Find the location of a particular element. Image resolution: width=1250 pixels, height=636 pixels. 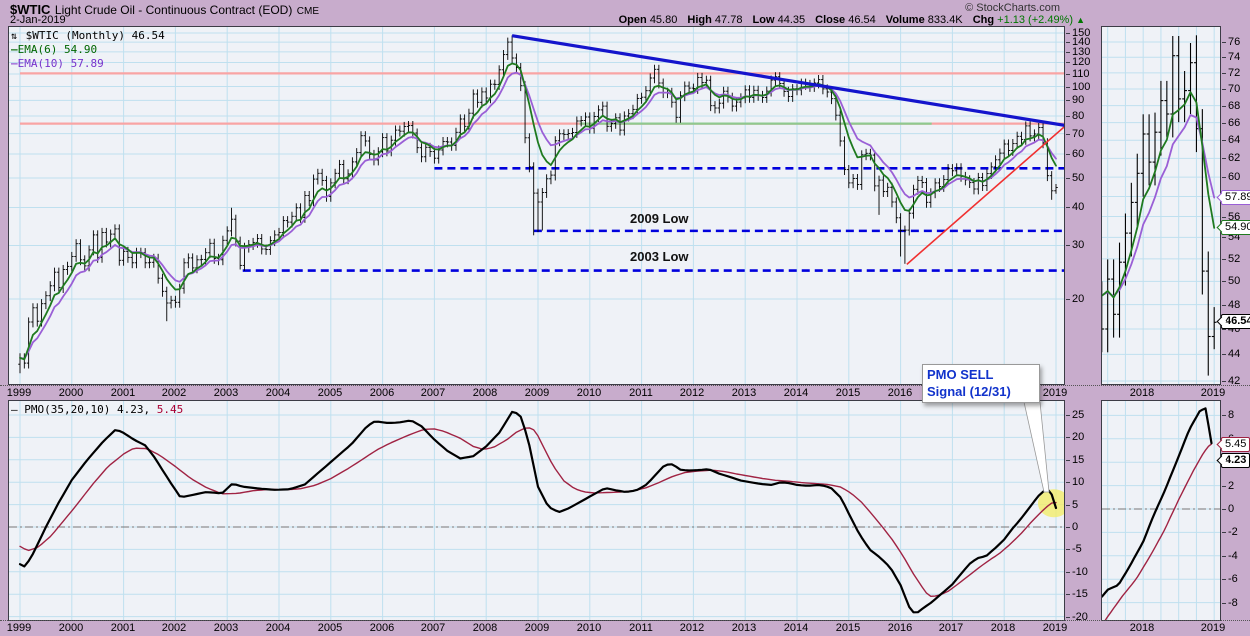

pmo-signal-value: 5.45 is located at coordinates (170, 409).